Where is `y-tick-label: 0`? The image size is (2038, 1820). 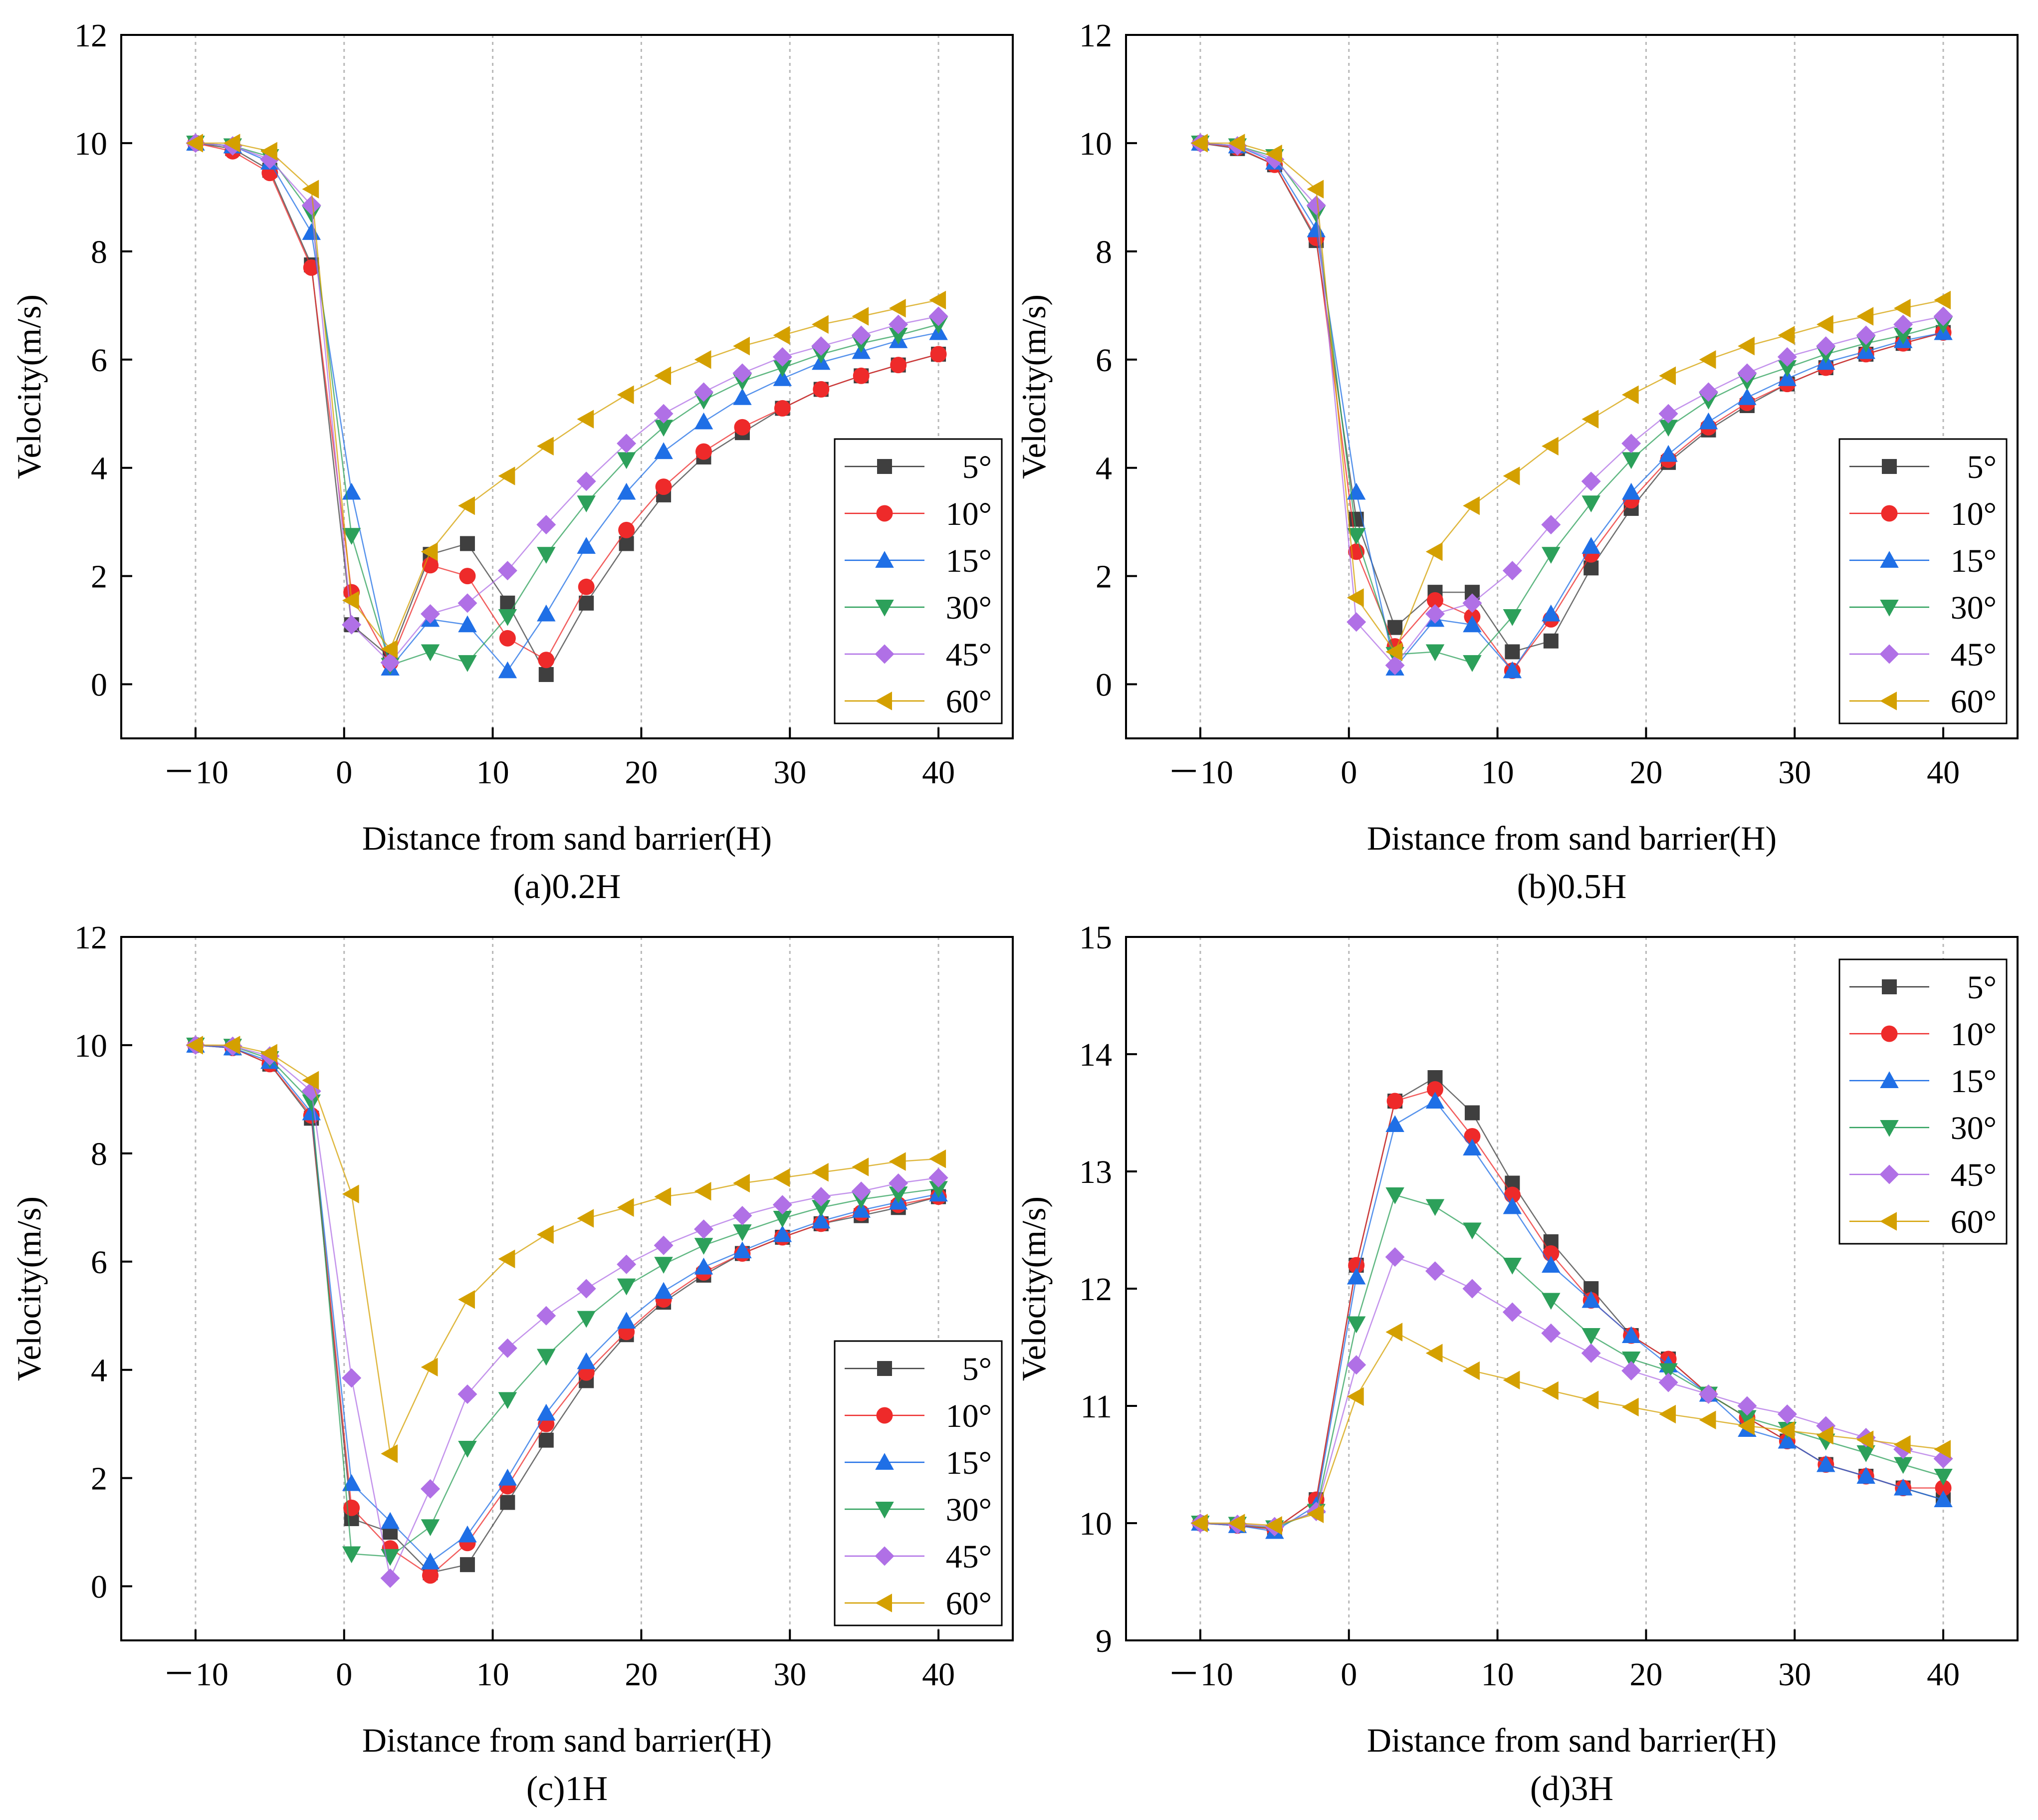 y-tick-label: 0 is located at coordinates (1104, 685).